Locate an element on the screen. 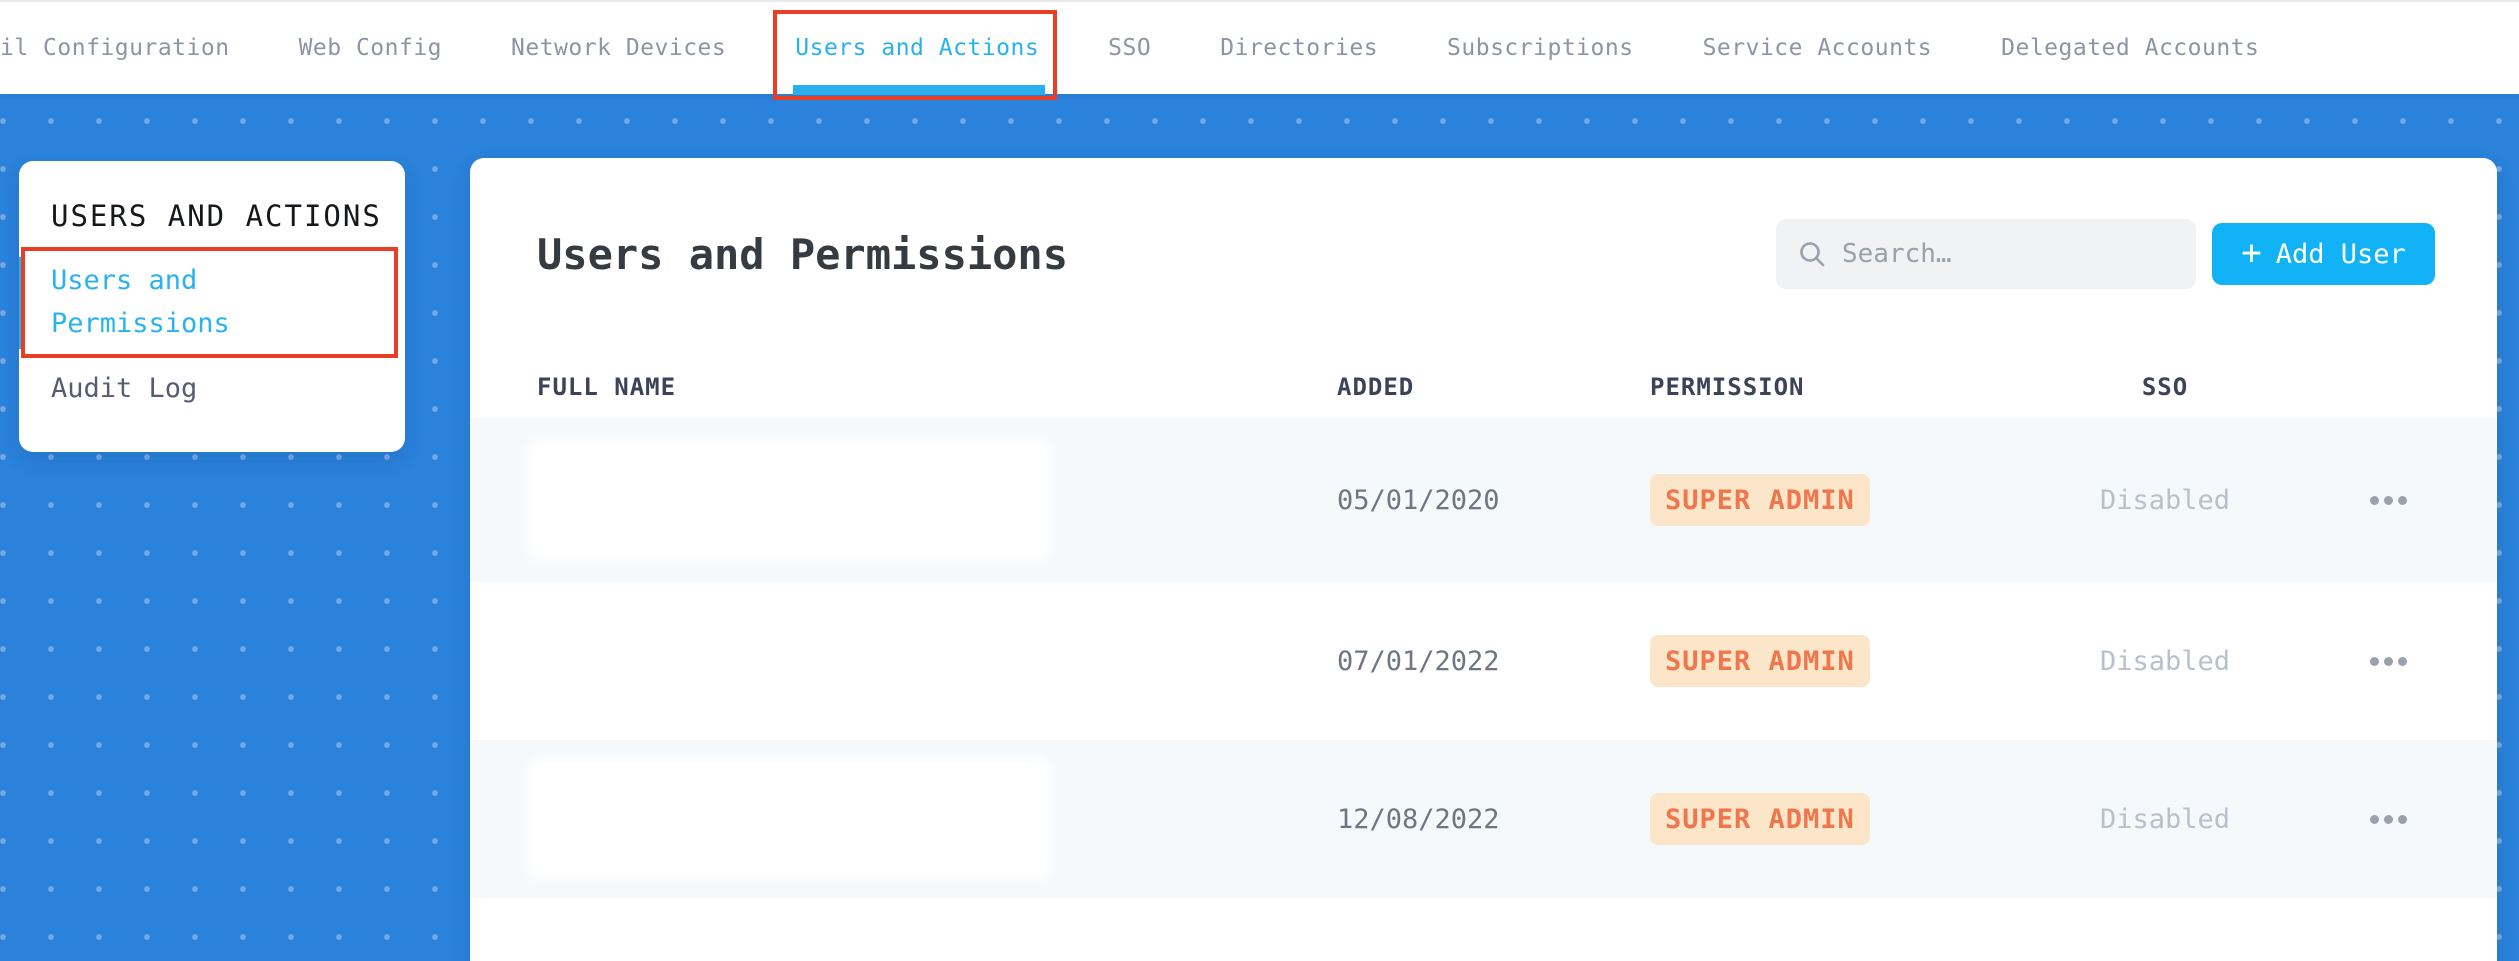 The height and width of the screenshot is (961, 2519). sidebar-item-label: Users and Permissions is located at coordinates (140, 302).